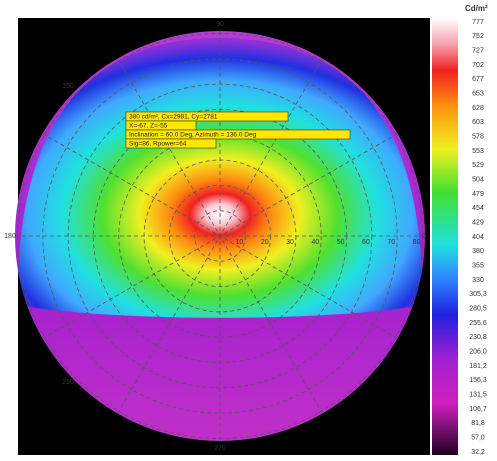  Describe the element at coordinates (476, 8) in the screenshot. I see `colorbar-unit: Cd/m²` at that location.